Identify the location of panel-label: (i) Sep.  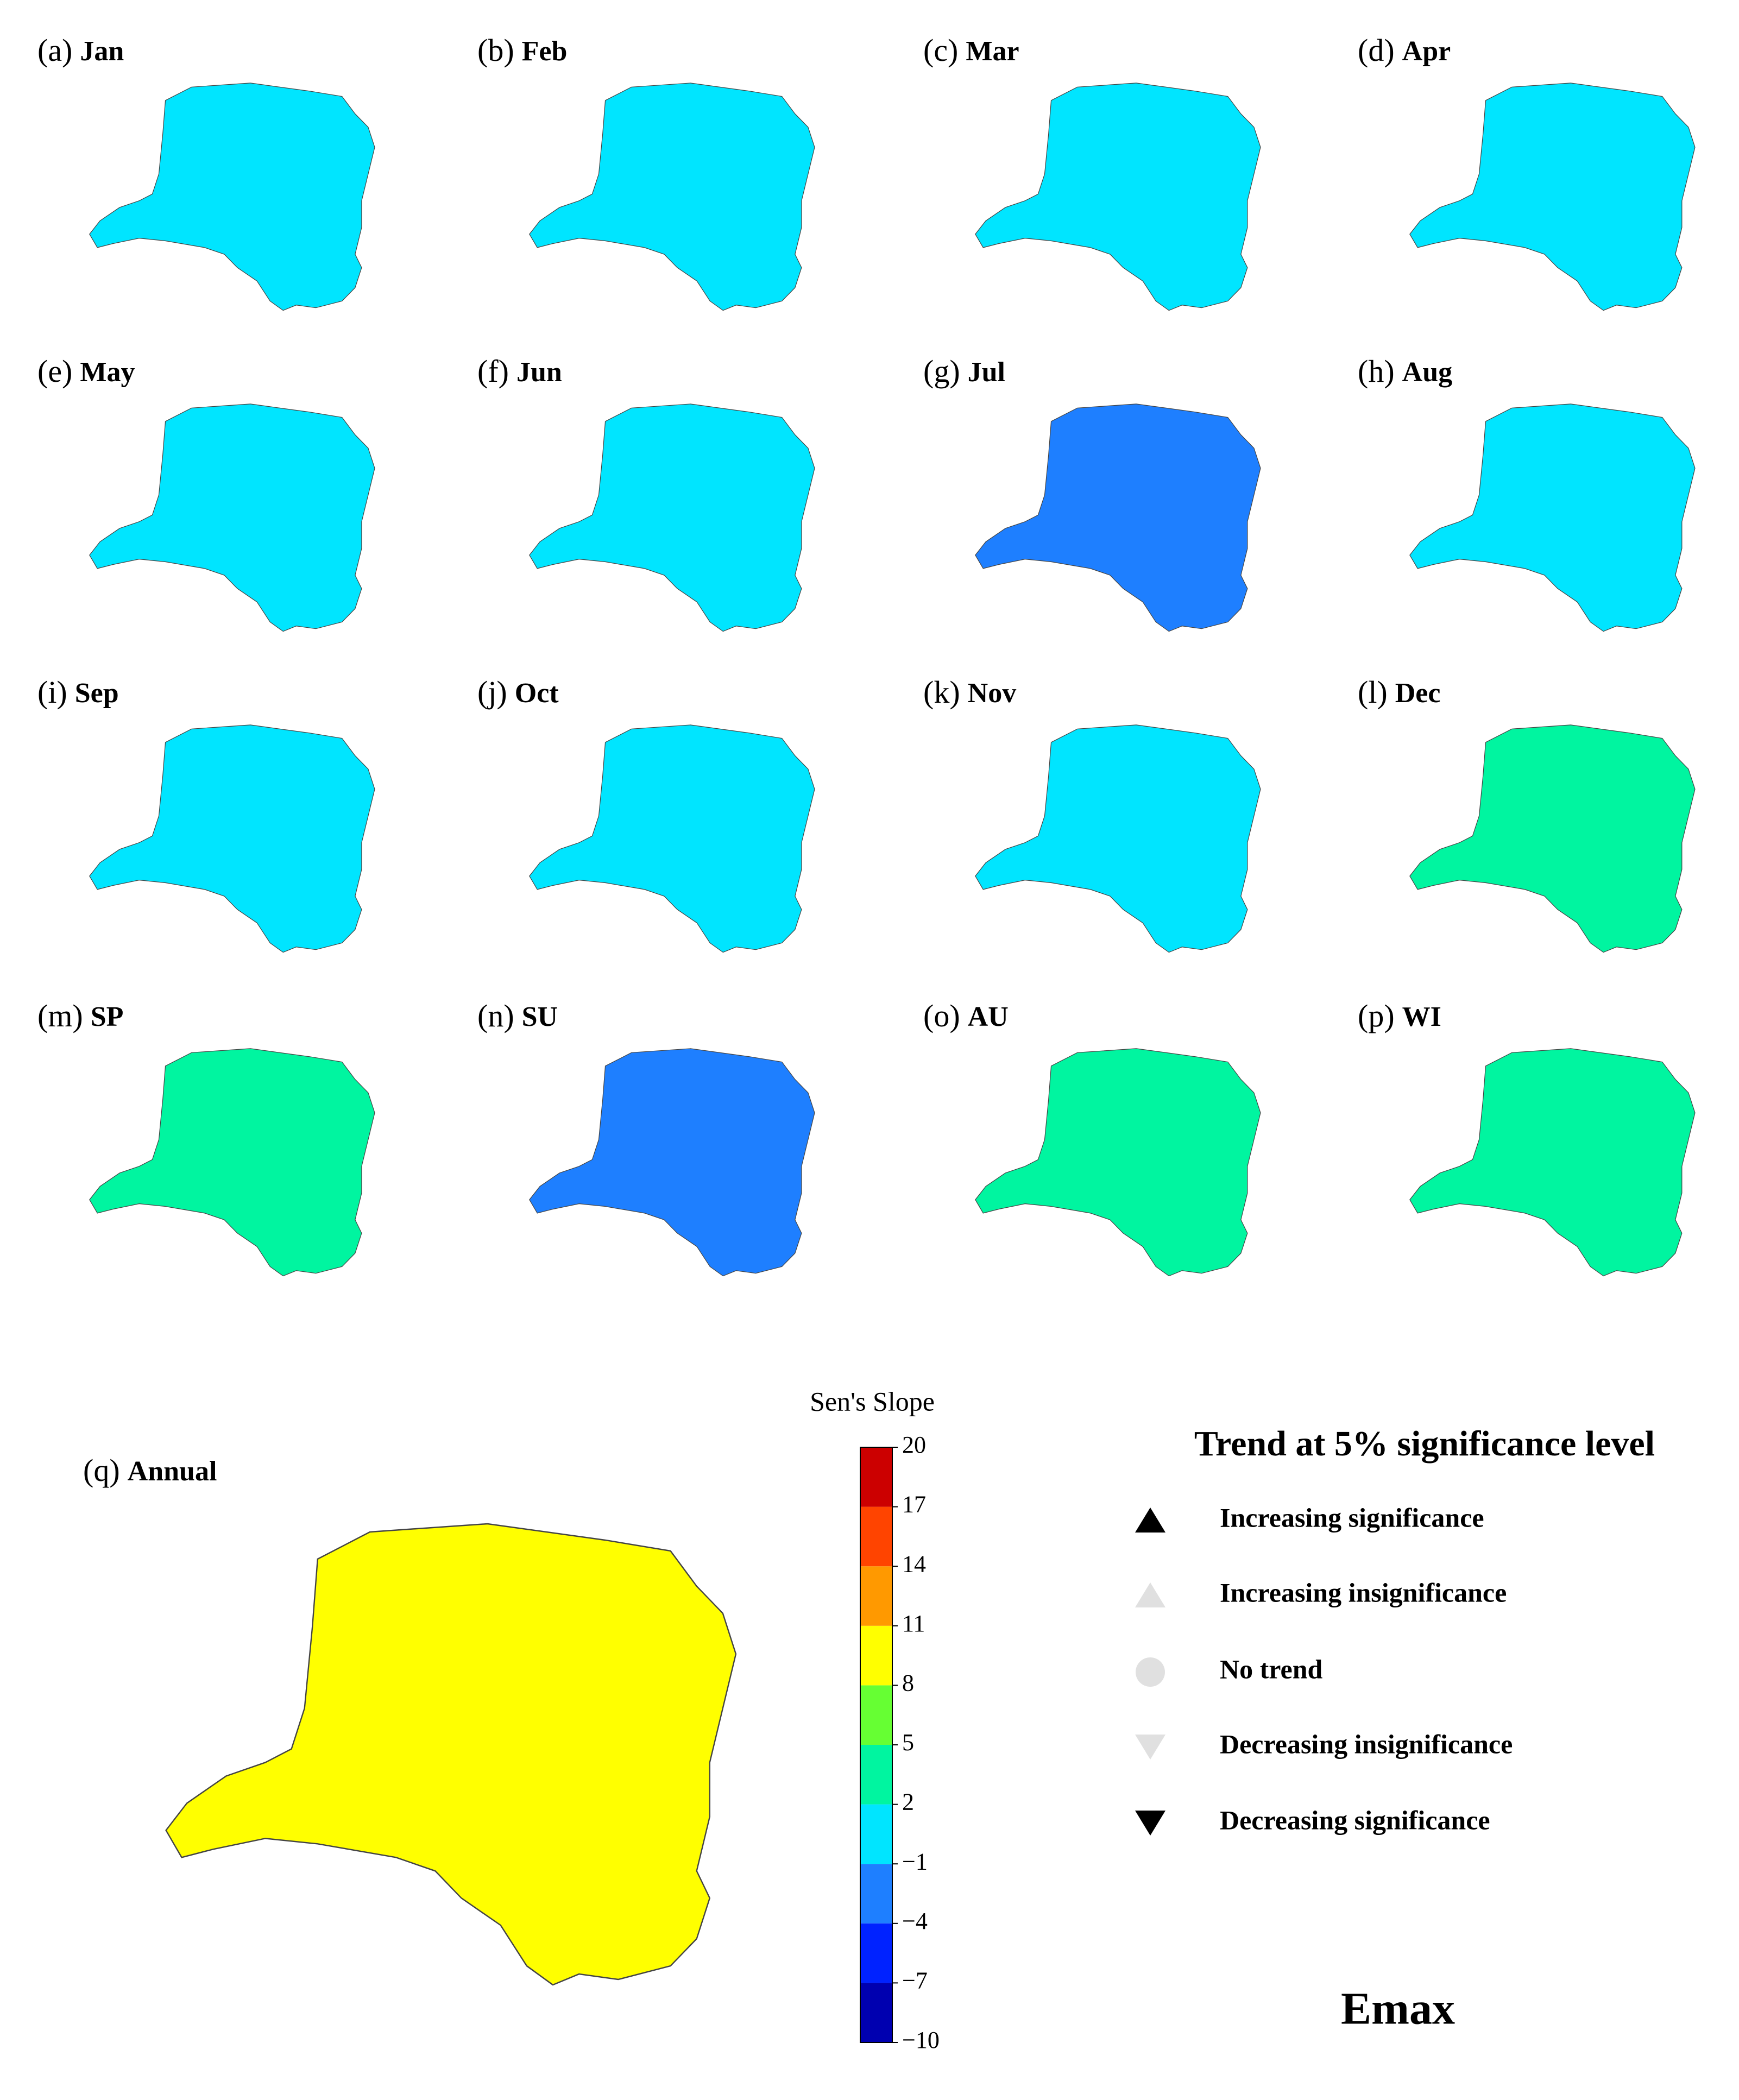
(78, 692).